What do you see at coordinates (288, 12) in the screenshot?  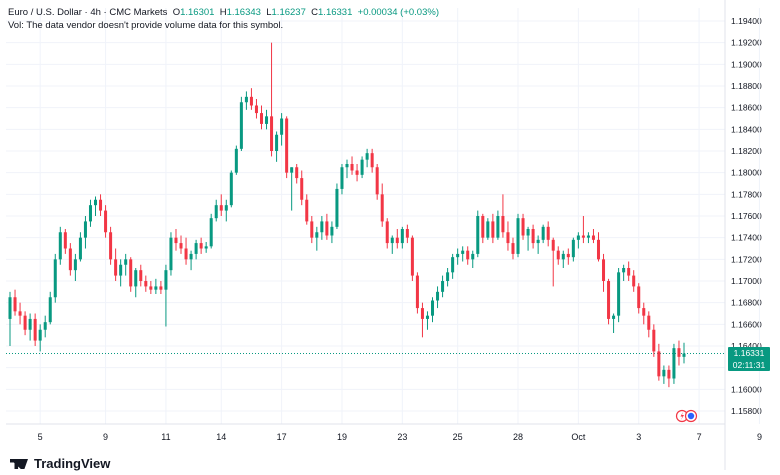 I see `low-value: 1.16237` at bounding box center [288, 12].